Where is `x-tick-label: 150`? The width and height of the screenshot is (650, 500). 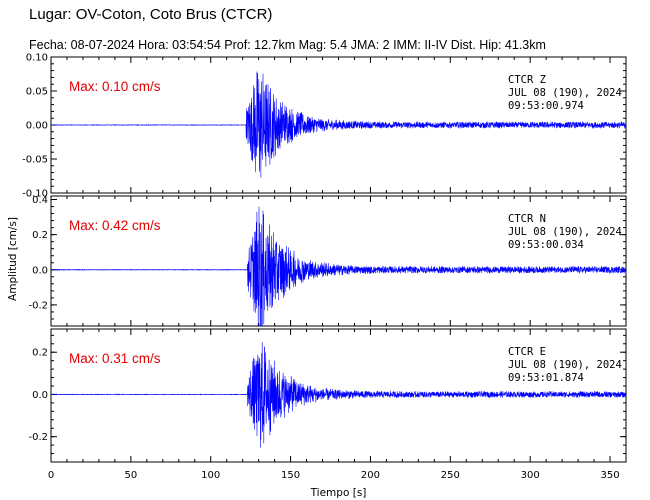
x-tick-label: 150 is located at coordinates (290, 475).